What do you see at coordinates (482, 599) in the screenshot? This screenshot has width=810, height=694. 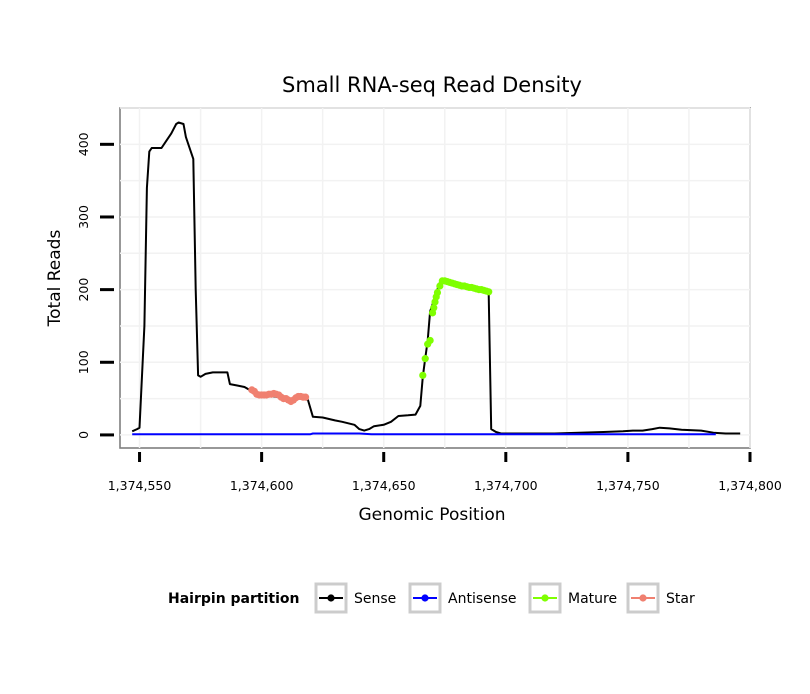 I see `legend-label: Antisense` at bounding box center [482, 599].